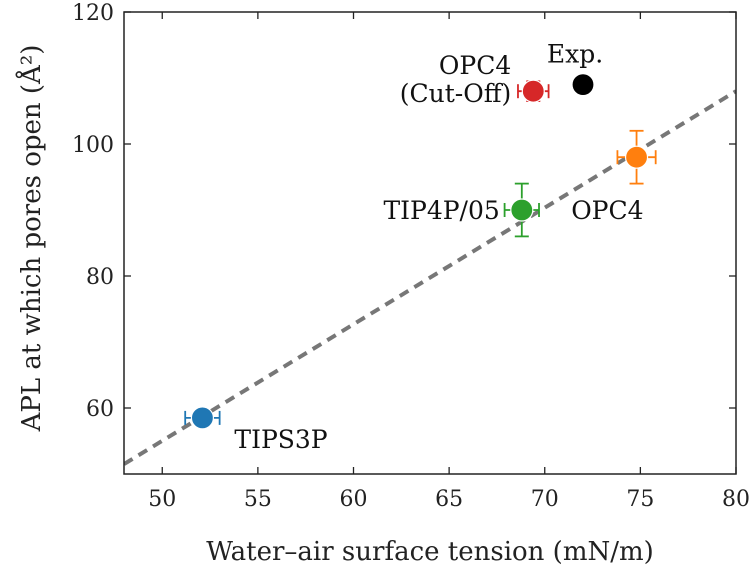 This screenshot has width=750, height=569. I want to click on y-tick-label: 60, so click(100, 409).